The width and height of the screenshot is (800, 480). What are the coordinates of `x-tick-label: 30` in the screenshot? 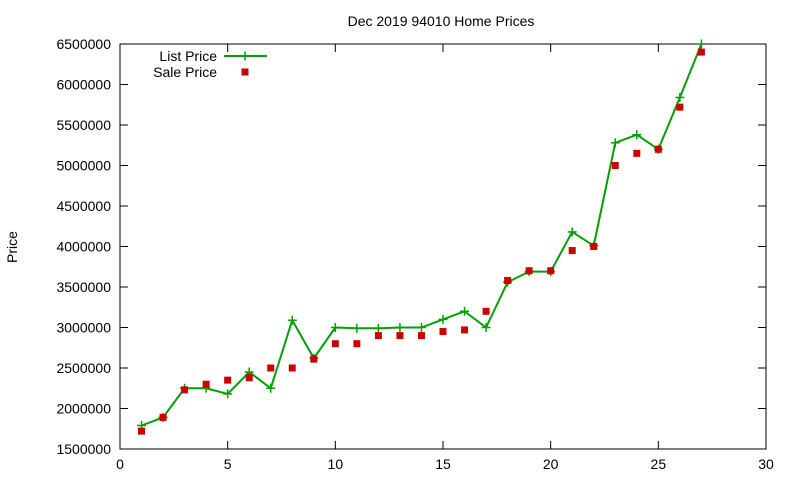 It's located at (766, 464).